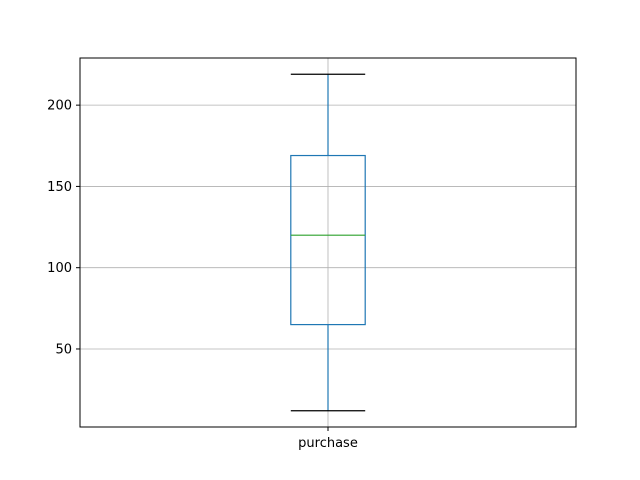 This screenshot has height=480, width=640. Describe the element at coordinates (63, 349) in the screenshot. I see `y-tick-label: 50` at that location.